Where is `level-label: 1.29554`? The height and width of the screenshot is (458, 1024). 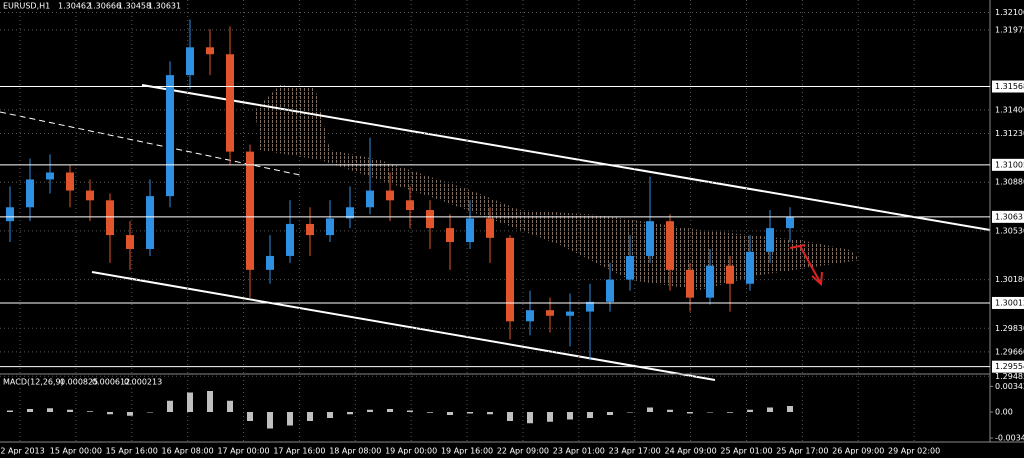
level-label: 1.29554 is located at coordinates (1009, 366).